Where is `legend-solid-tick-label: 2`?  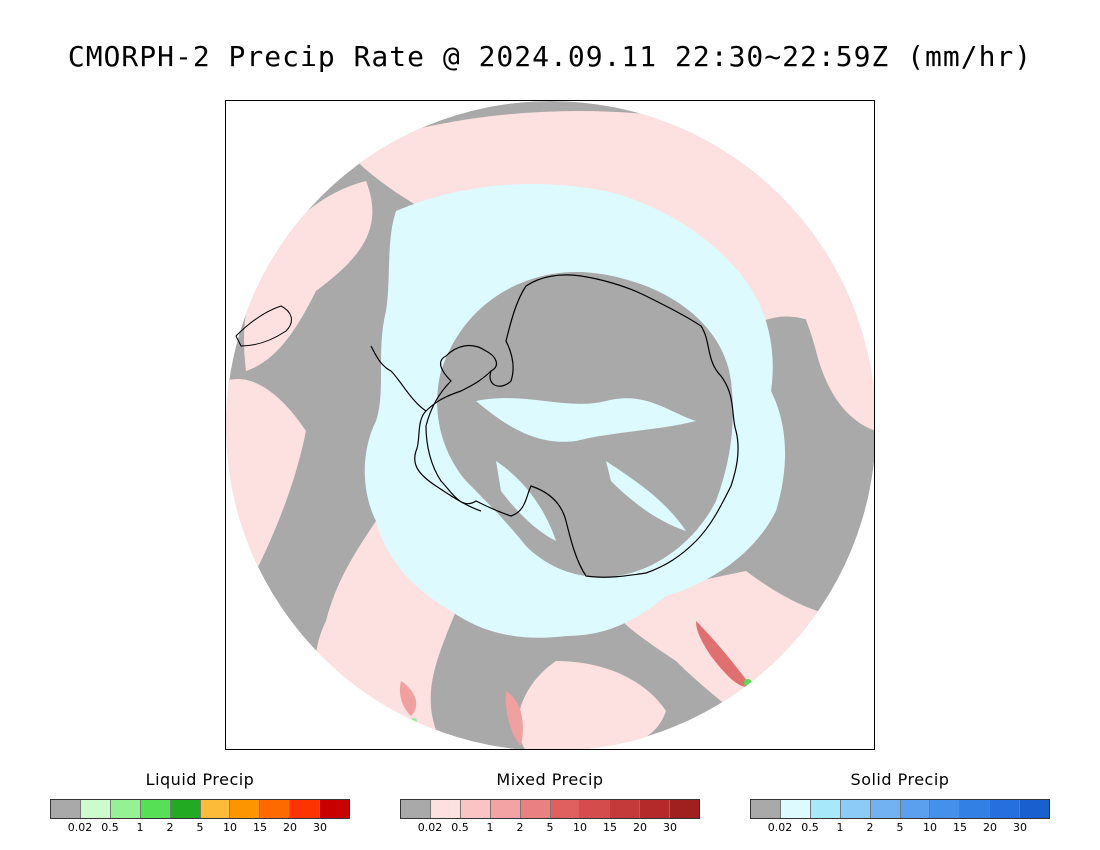 legend-solid-tick-label: 2 is located at coordinates (870, 827).